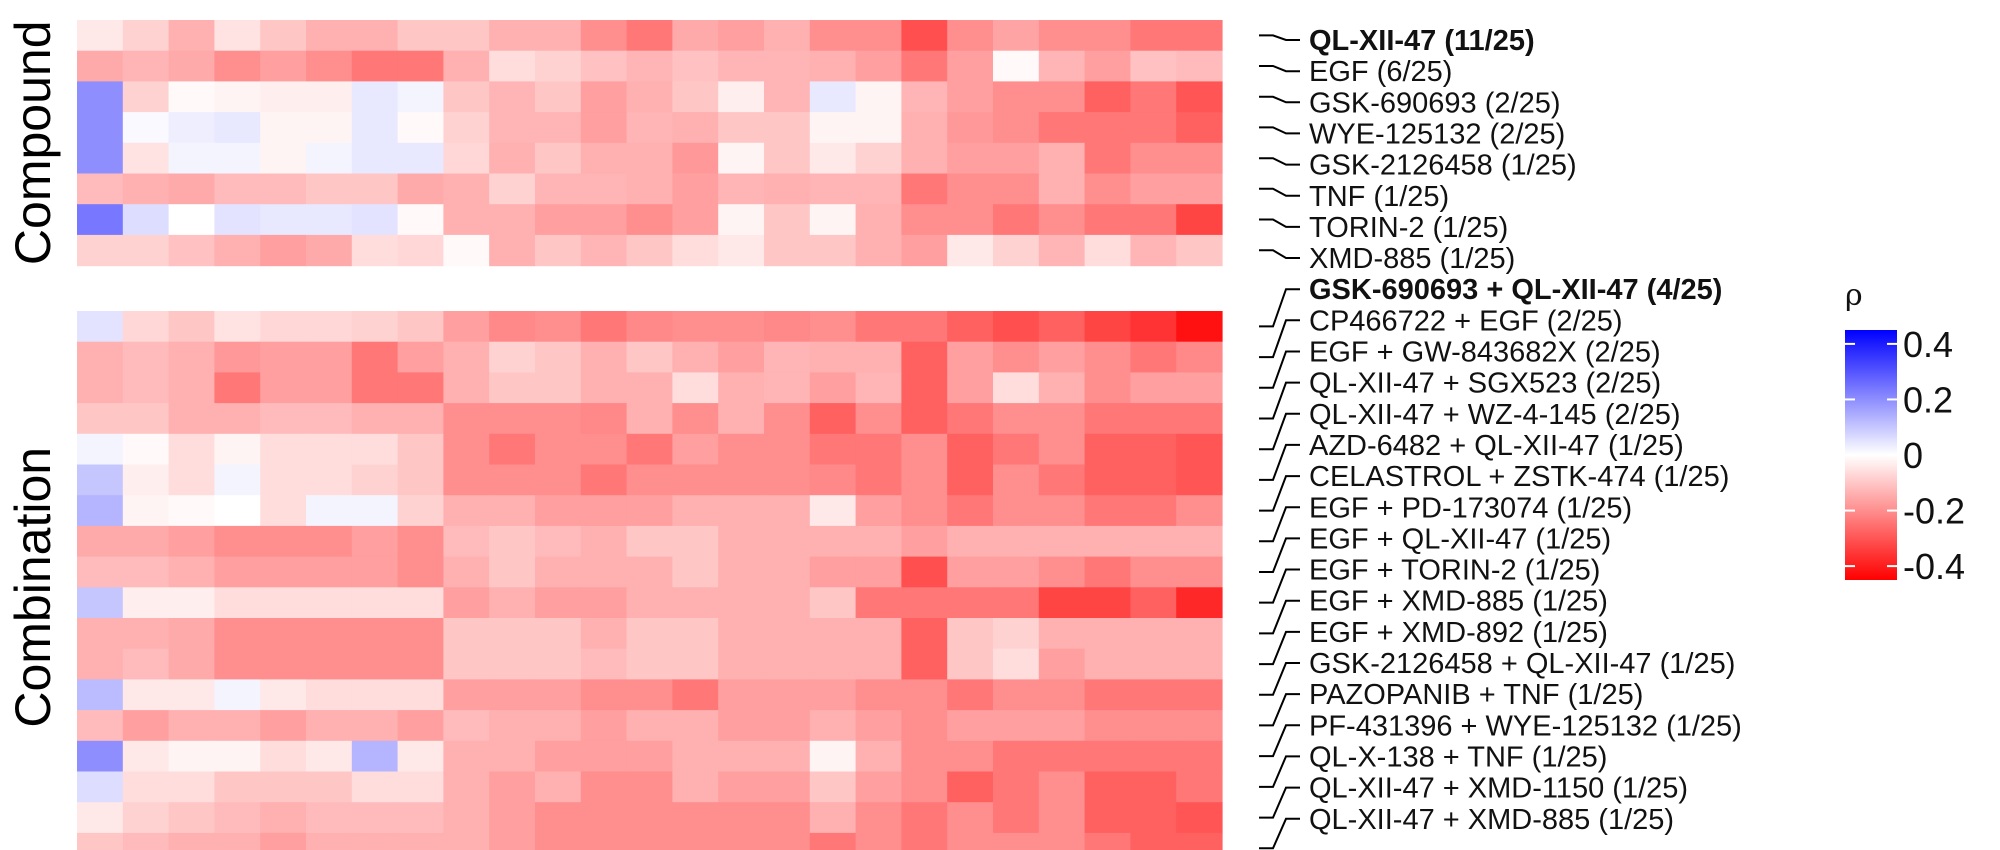  I want to click on row-label: TORIN-2 (1/25), so click(1408, 228).